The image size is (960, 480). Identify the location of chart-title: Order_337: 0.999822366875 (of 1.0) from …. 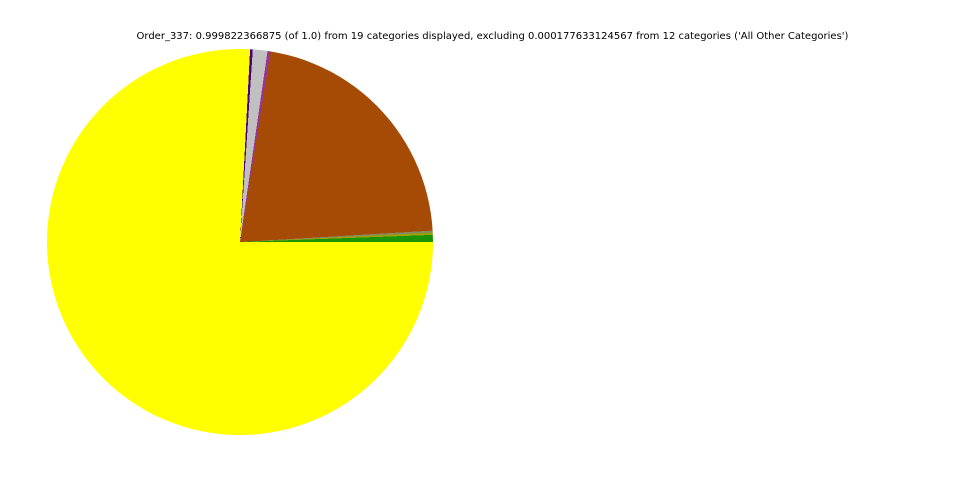
(492, 36).